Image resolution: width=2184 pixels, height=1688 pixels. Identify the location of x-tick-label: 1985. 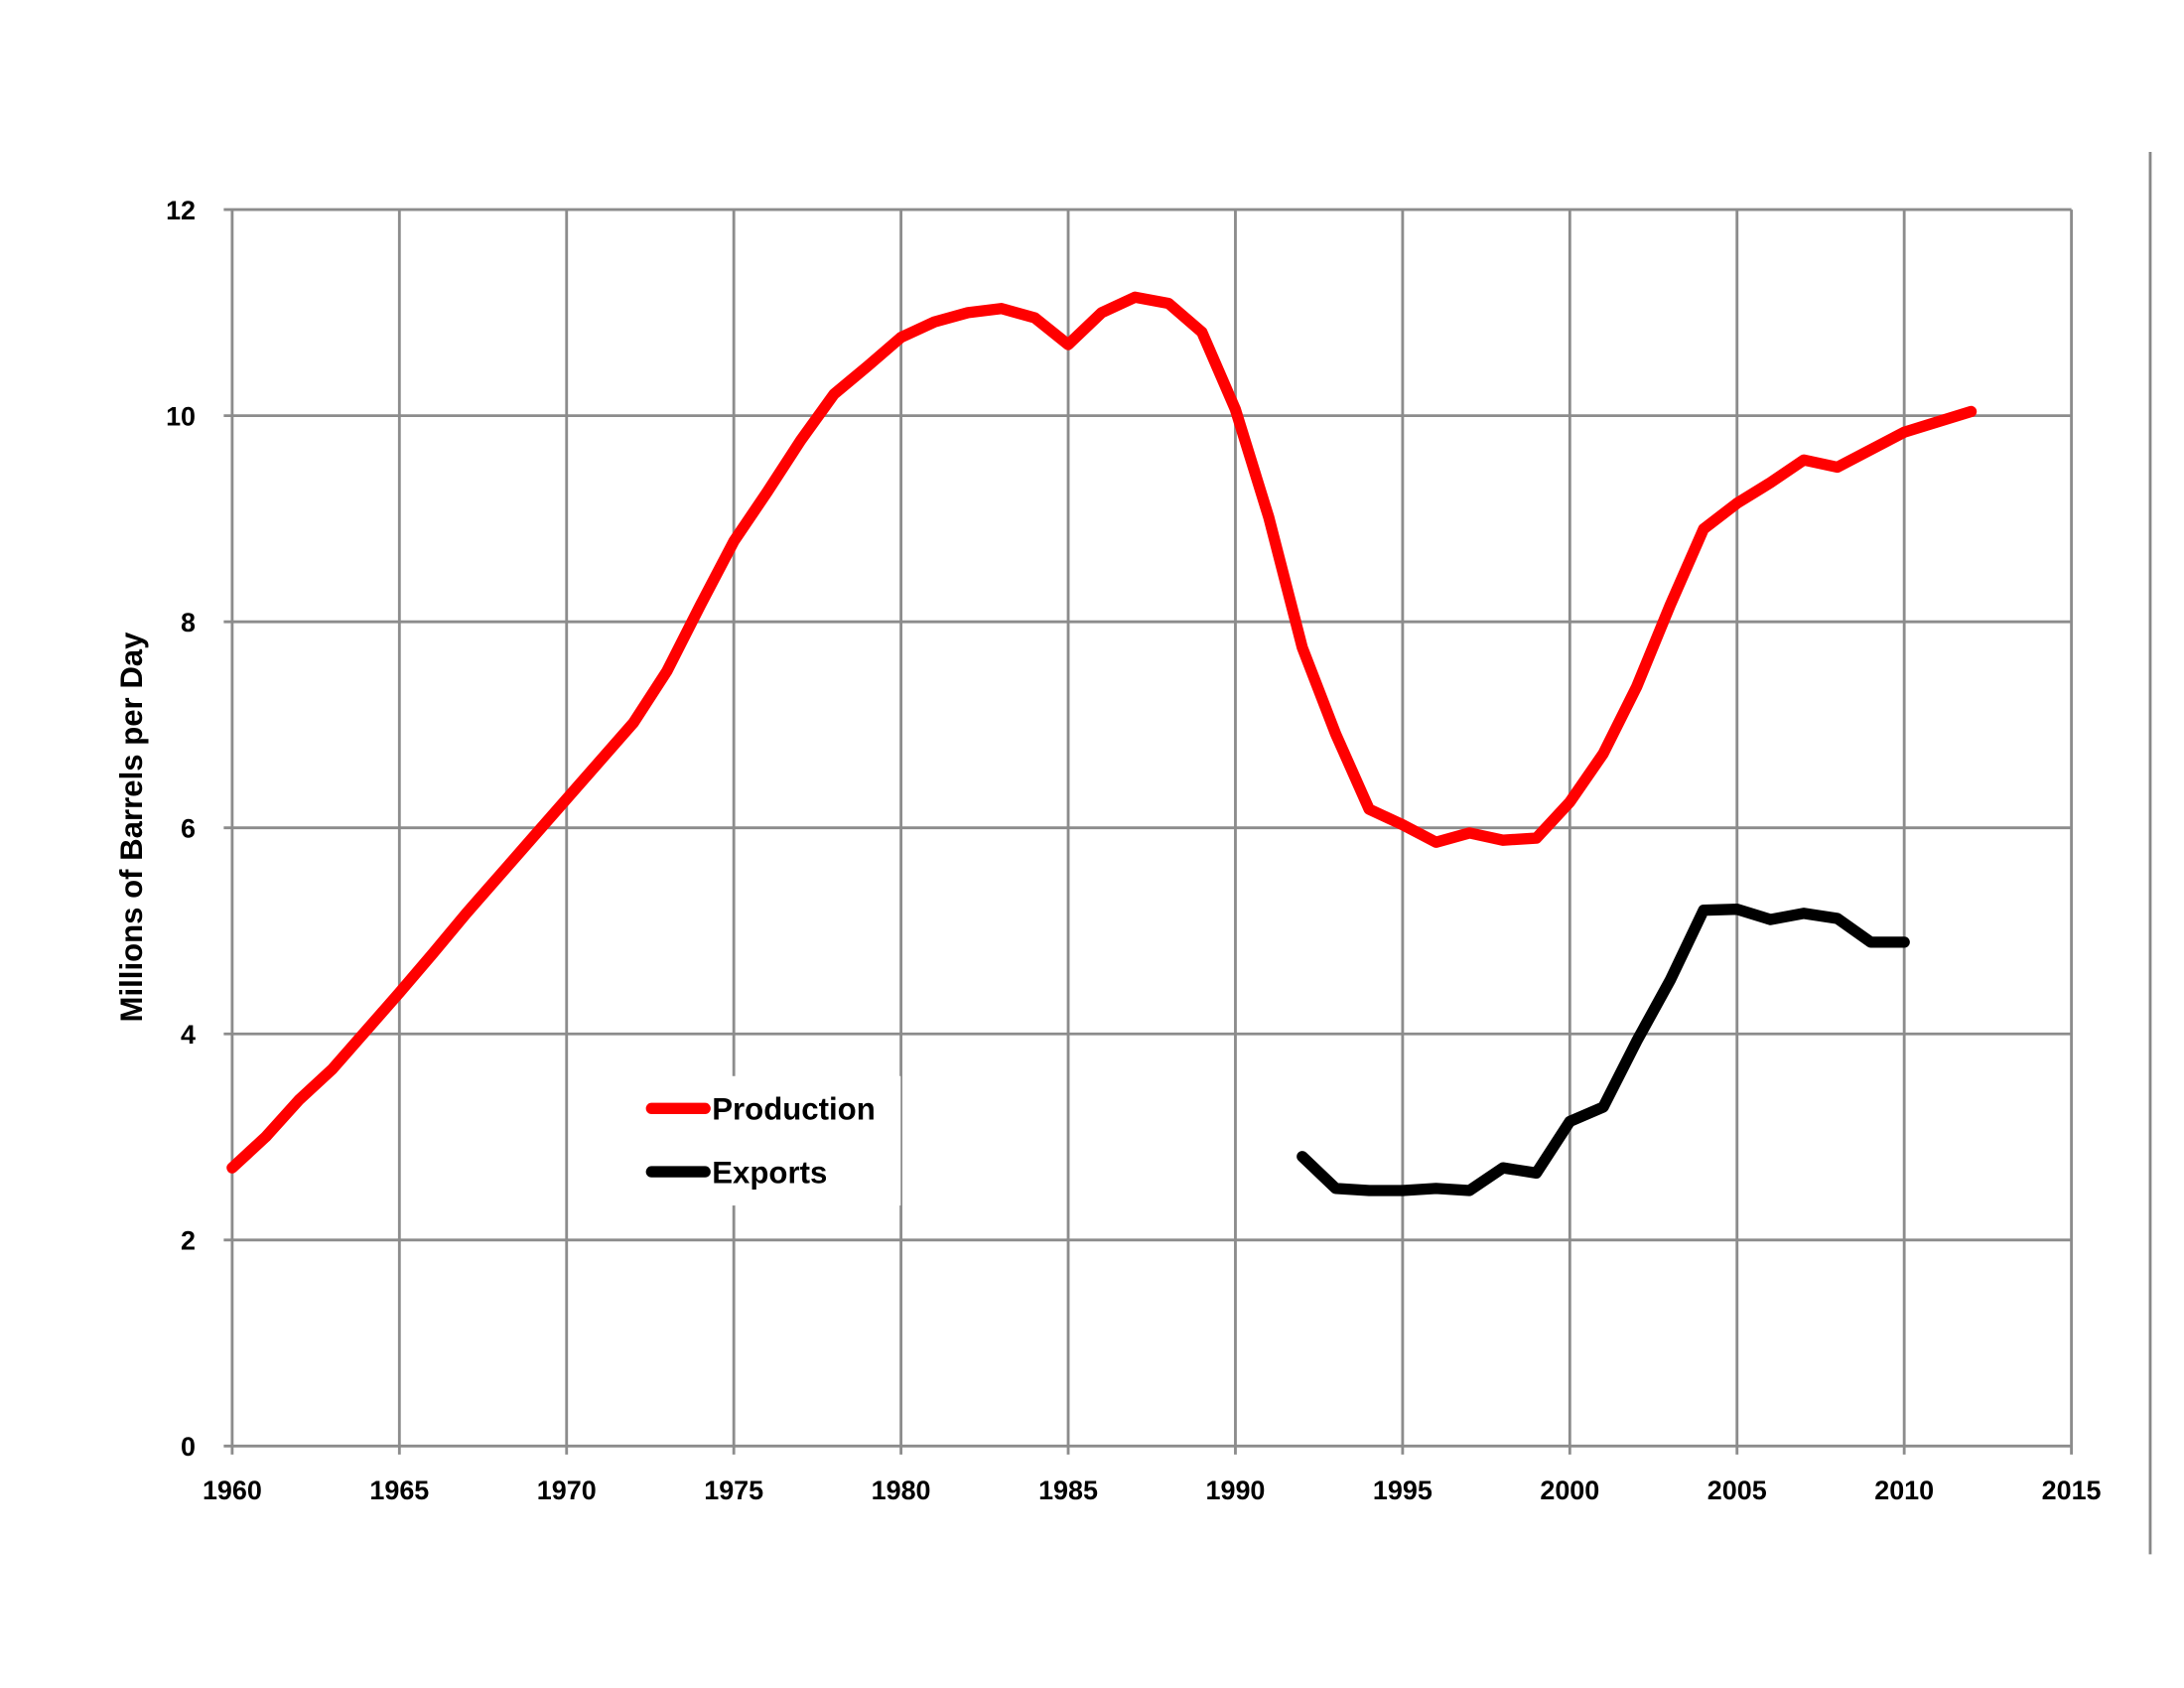
(1068, 1490).